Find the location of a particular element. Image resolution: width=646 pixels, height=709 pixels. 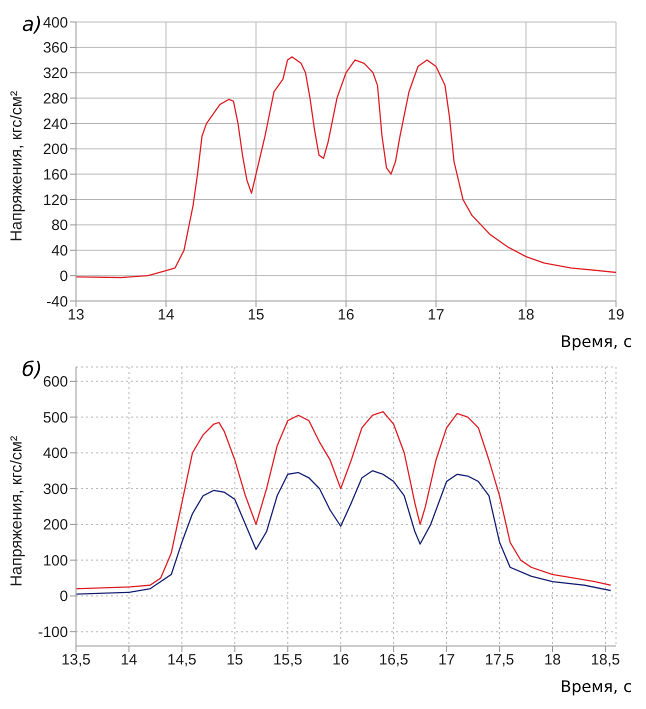

y-tick-label: 240 is located at coordinates (55, 124).